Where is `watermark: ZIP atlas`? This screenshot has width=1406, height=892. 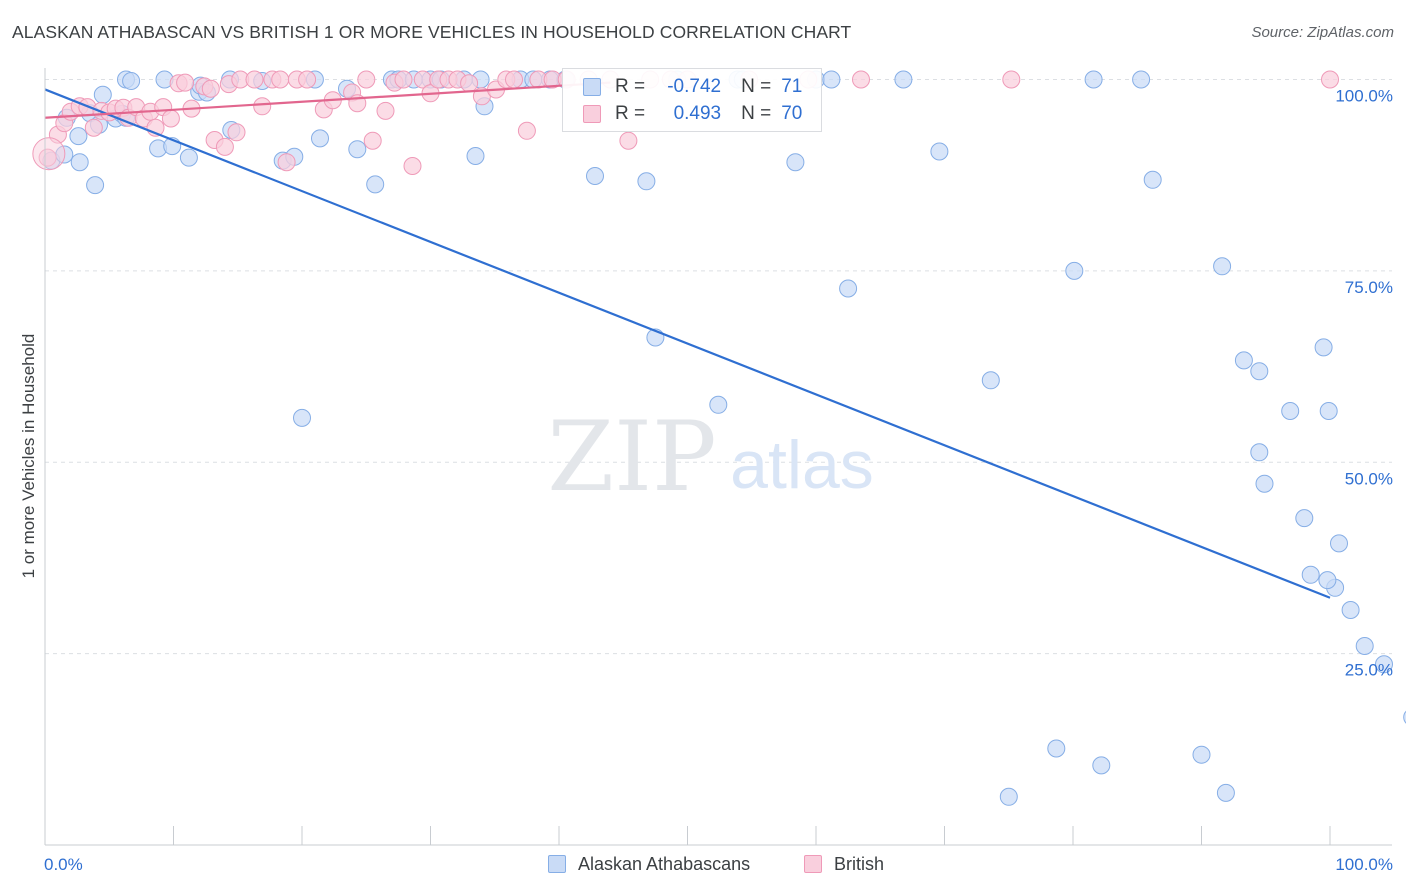
watermark: ZIP atlas is located at coordinates (710, 457).